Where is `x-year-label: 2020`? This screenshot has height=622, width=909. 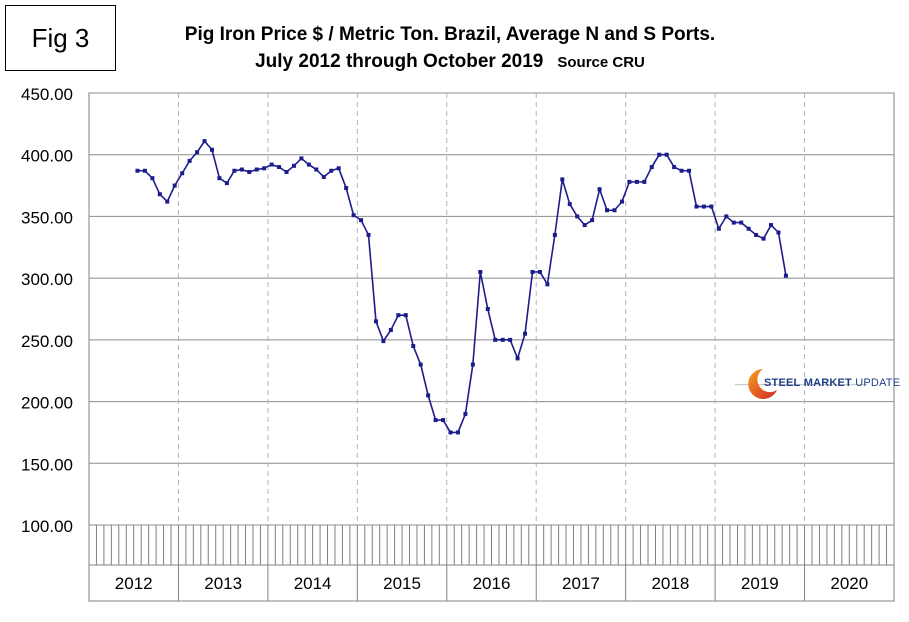
x-year-label: 2020 is located at coordinates (849, 583).